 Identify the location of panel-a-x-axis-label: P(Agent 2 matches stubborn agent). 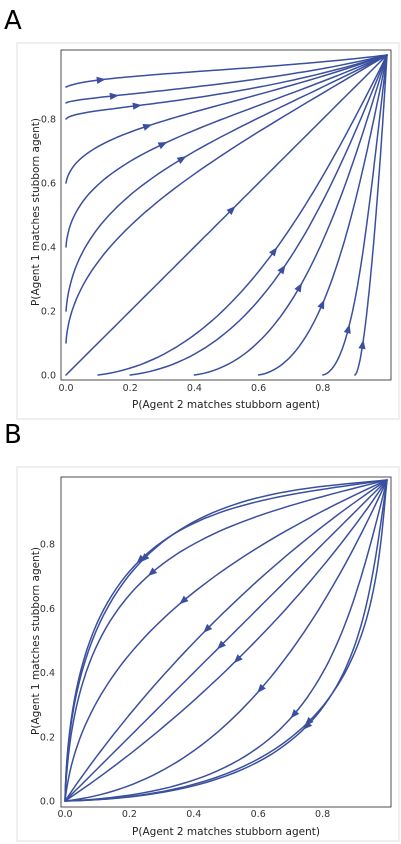
(226, 405).